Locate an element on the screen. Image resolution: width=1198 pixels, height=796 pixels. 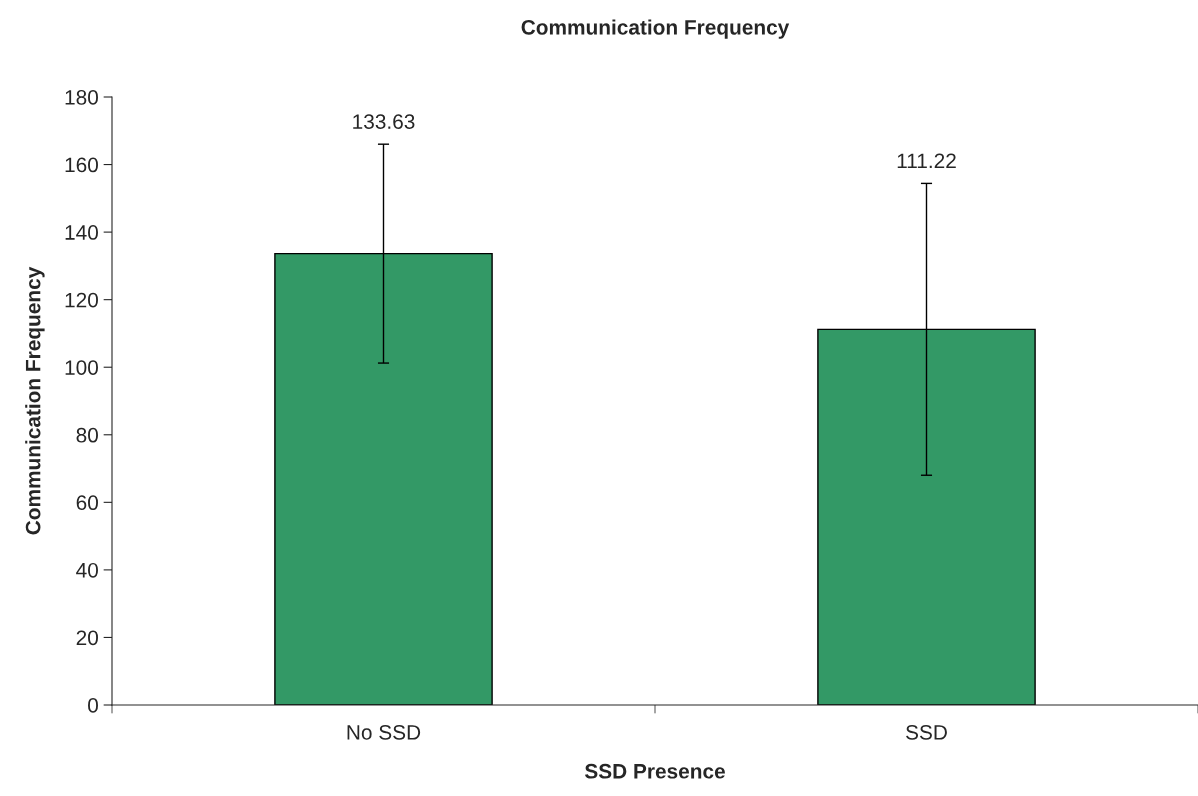
y-tick-label: 120 is located at coordinates (81, 300).